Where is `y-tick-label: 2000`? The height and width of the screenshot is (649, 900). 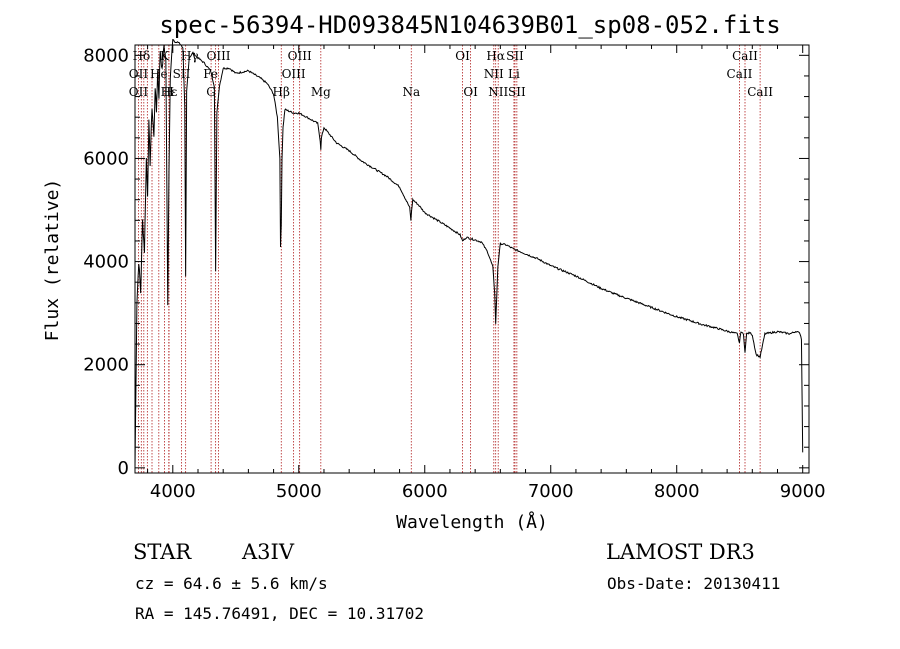
y-tick-label: 2000 is located at coordinates (106, 365).